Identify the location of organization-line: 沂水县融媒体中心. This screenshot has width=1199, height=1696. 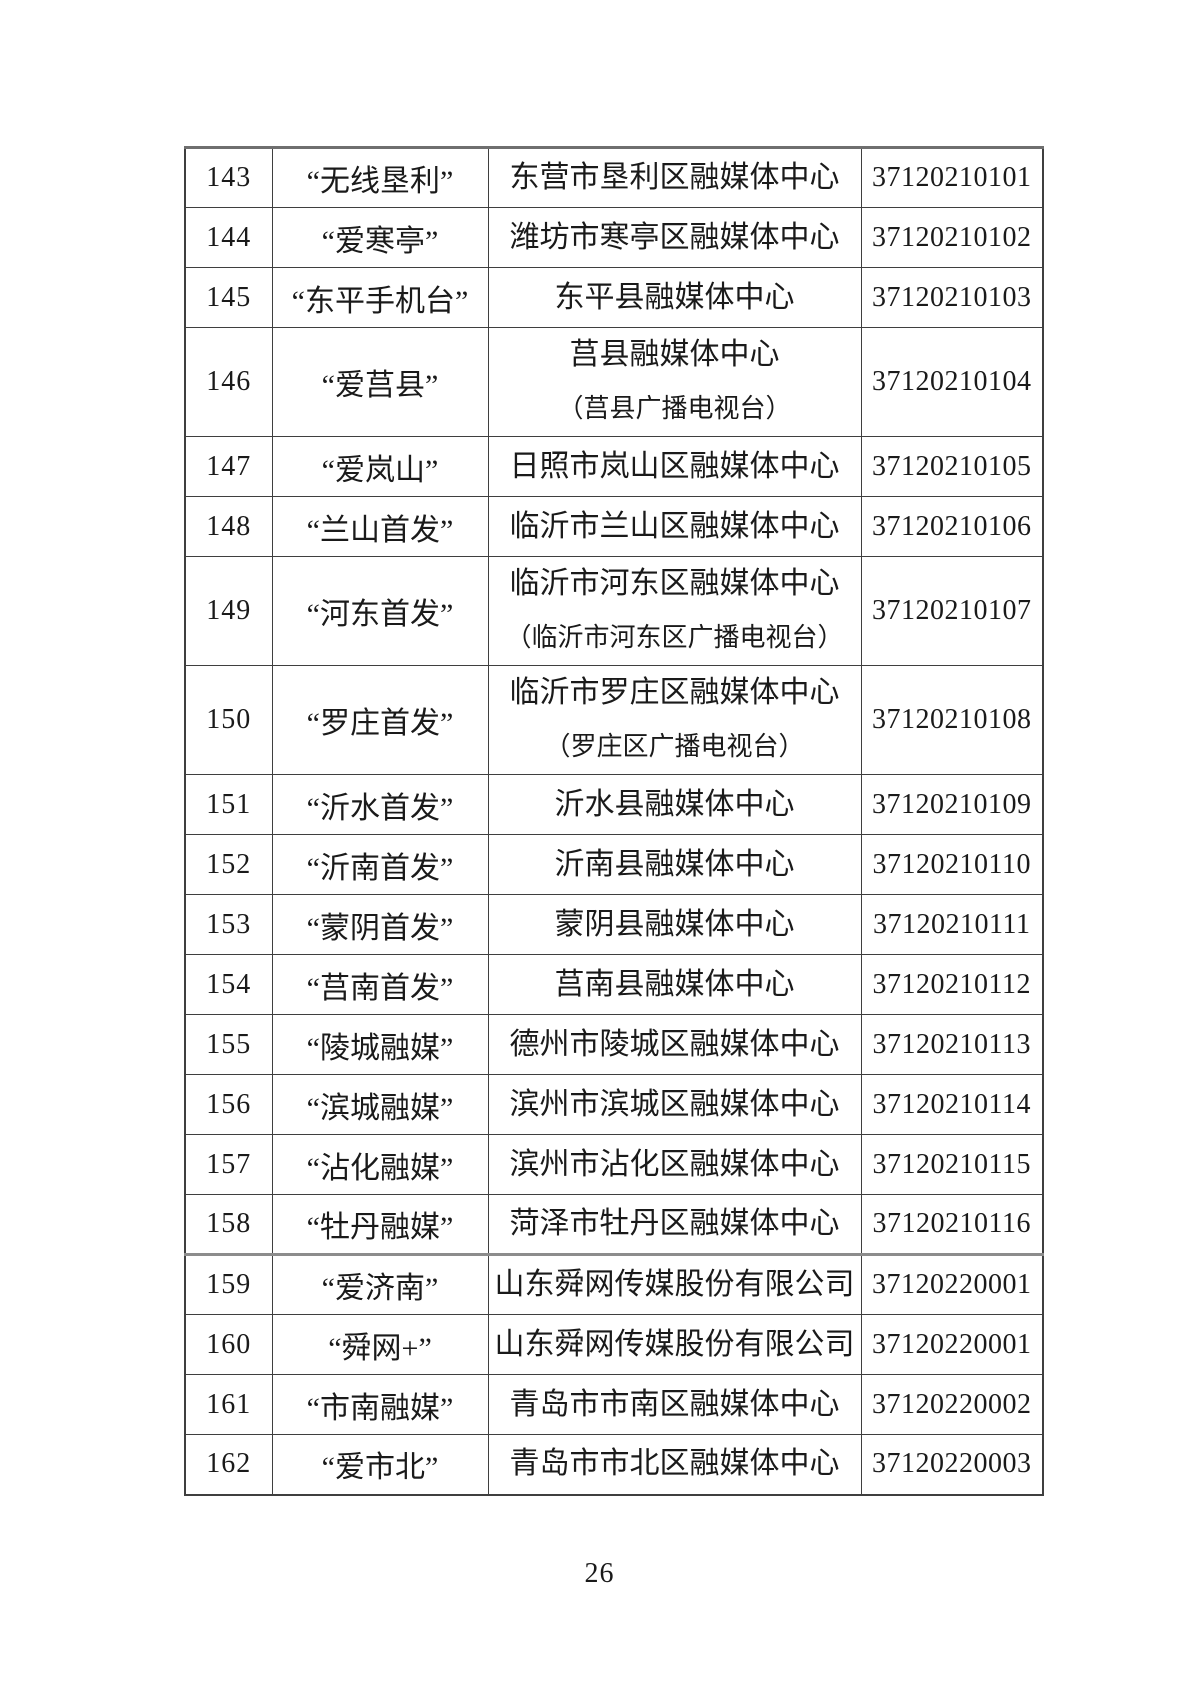
(674, 804).